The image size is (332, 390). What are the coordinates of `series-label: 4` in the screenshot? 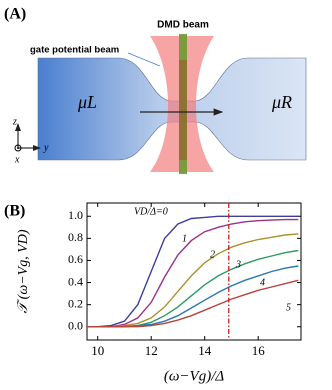 It's located at (262, 282).